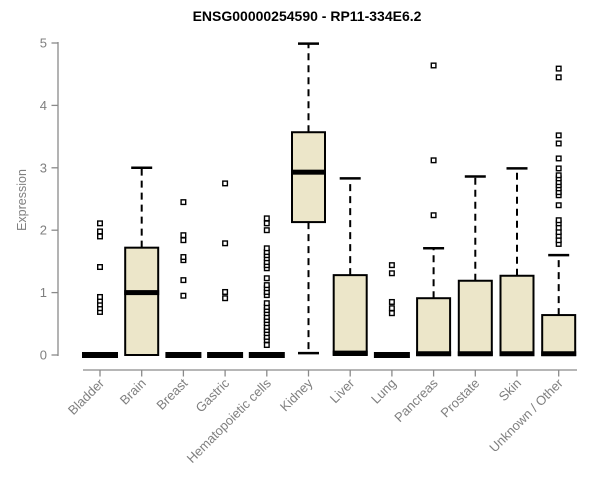 This screenshot has width=600, height=500. What do you see at coordinates (43, 167) in the screenshot?
I see `y-tick-label: 3` at bounding box center [43, 167].